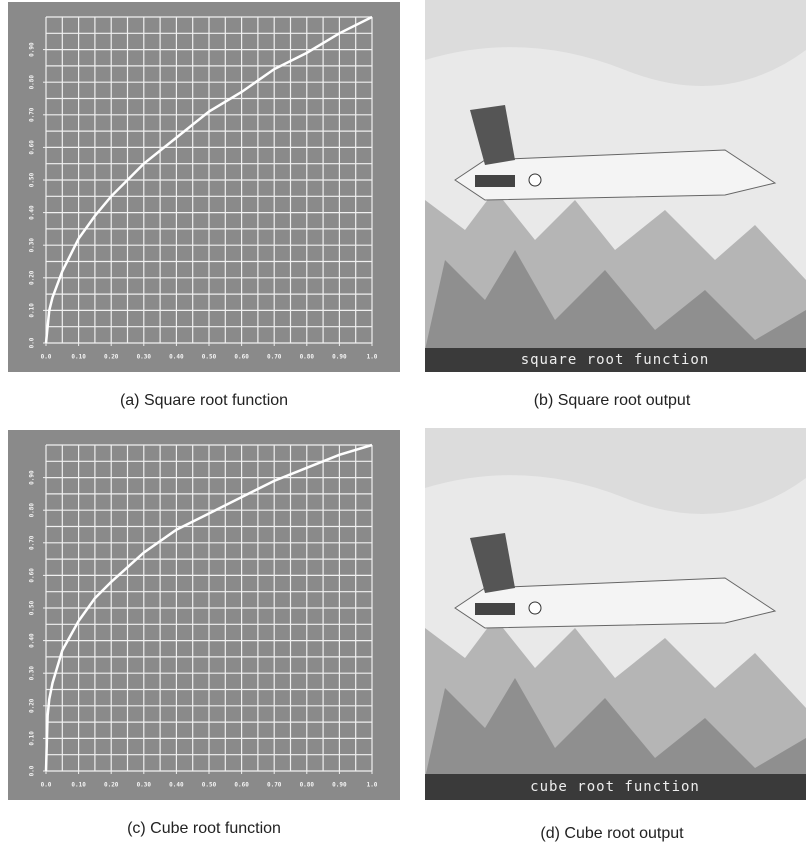 The image size is (806, 855). I want to click on caption: (d) Cube root output, so click(612, 833).